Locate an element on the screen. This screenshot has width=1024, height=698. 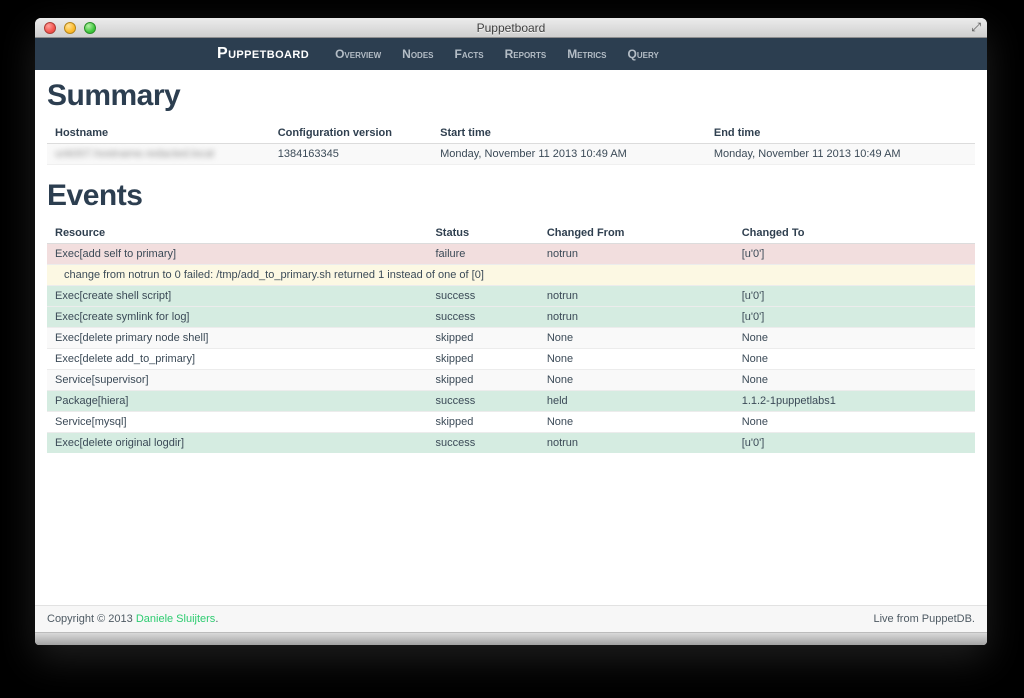
event-changed-to: 1.1.2-1puppetlabs1 is located at coordinates (854, 401).